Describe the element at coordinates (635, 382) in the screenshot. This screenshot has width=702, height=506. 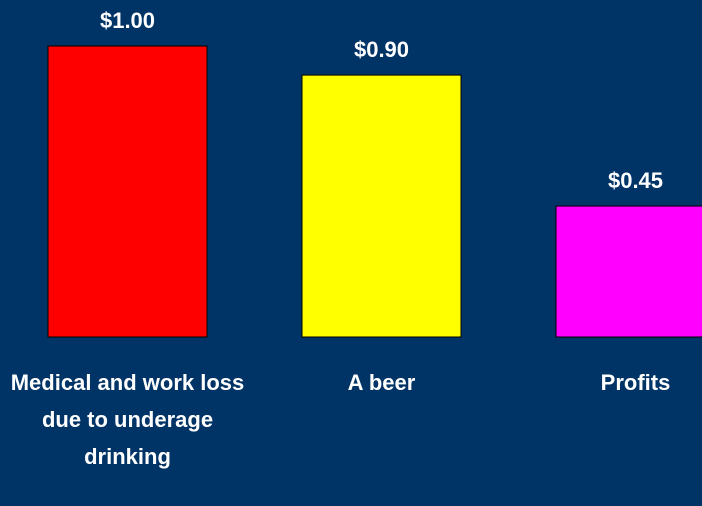
I see `category-label: Profits` at that location.